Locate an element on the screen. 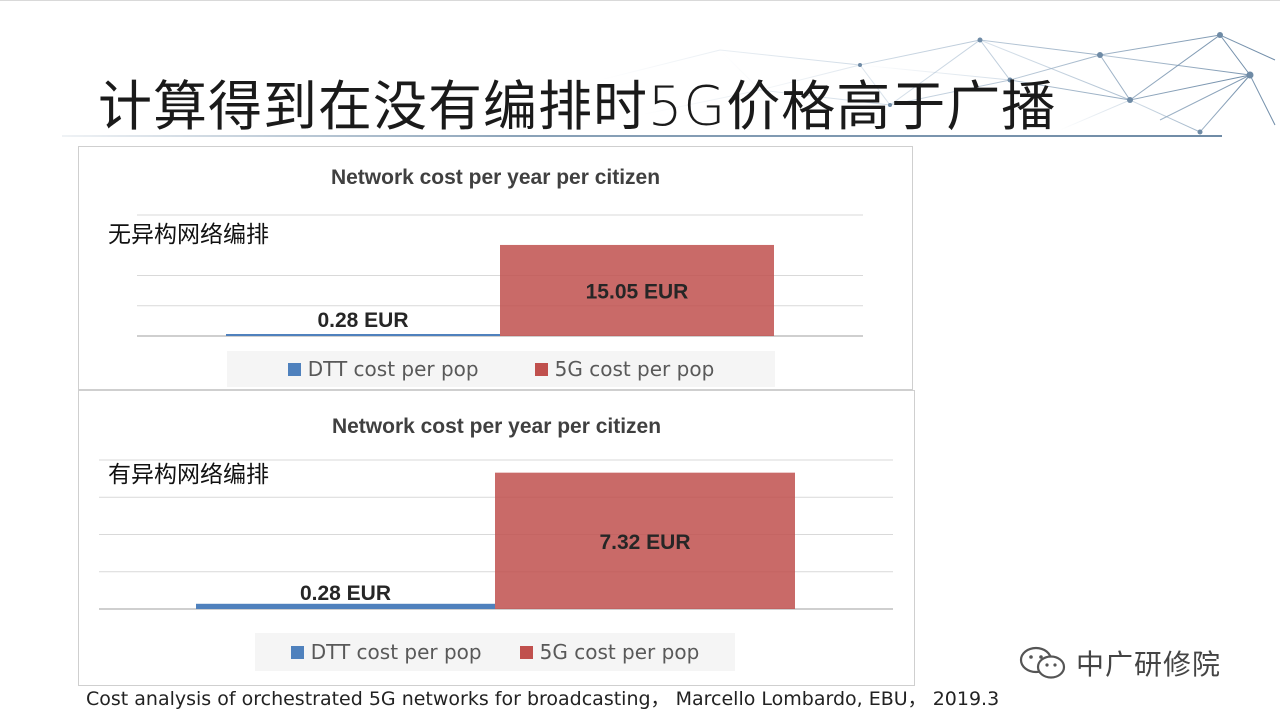 Image resolution: width=1280 pixels, height=720 pixels. brand-watermark: 中广研修院 is located at coordinates (1119, 663).